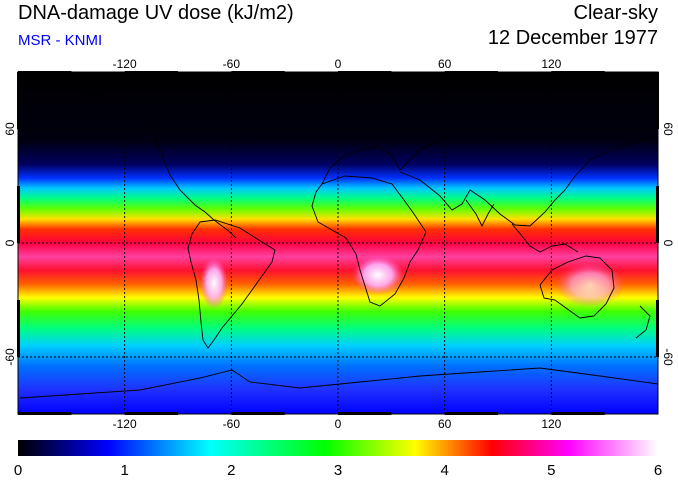 The width and height of the screenshot is (678, 480). I want to click on colorbar-label-4: 4, so click(444, 470).